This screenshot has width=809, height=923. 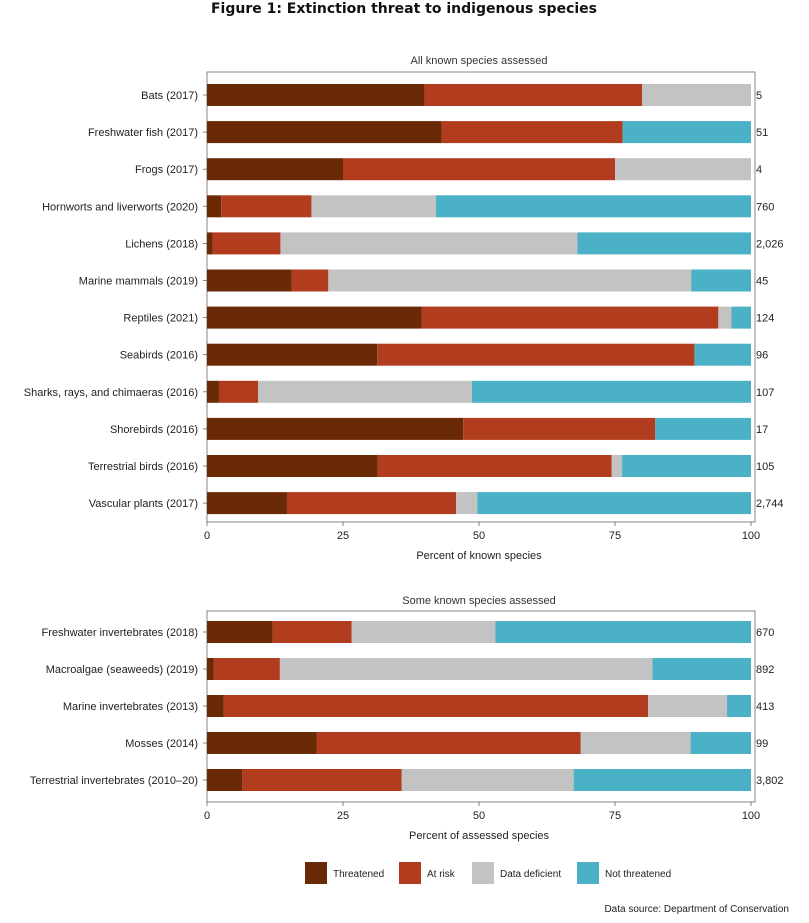 What do you see at coordinates (122, 670) in the screenshot?
I see `category-label: Macroalgae (seaweeds) (2019)` at bounding box center [122, 670].